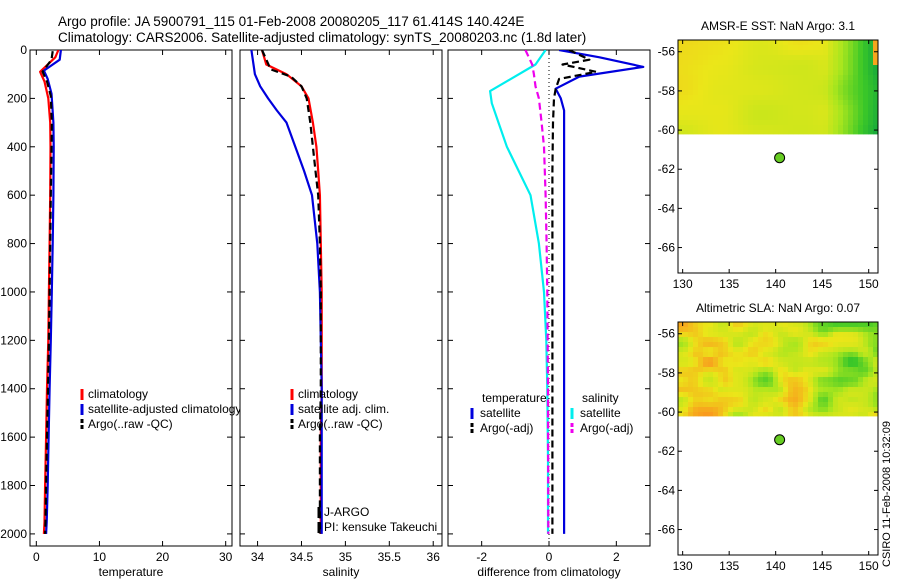  What do you see at coordinates (346, 512) in the screenshot?
I see `annotation-text: J-ARGO` at bounding box center [346, 512].